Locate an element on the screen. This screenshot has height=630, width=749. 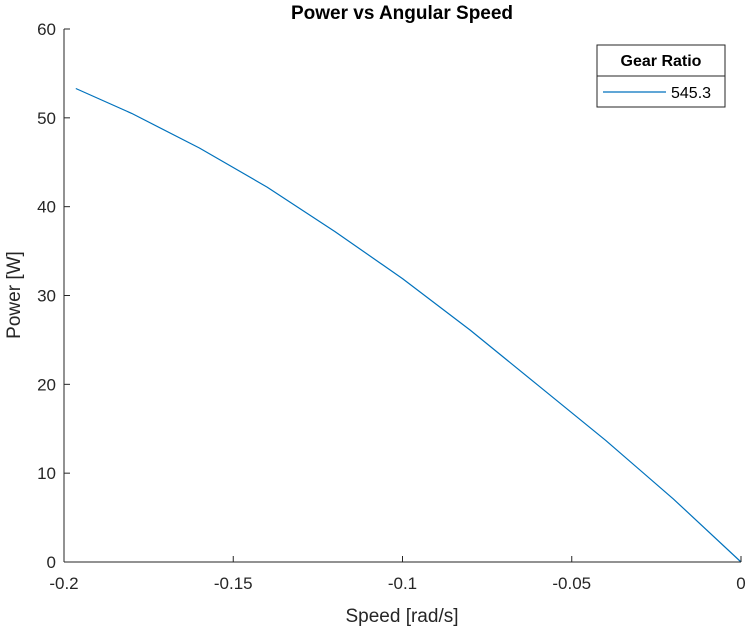
y-tick-label: 10 is located at coordinates (46, 473).